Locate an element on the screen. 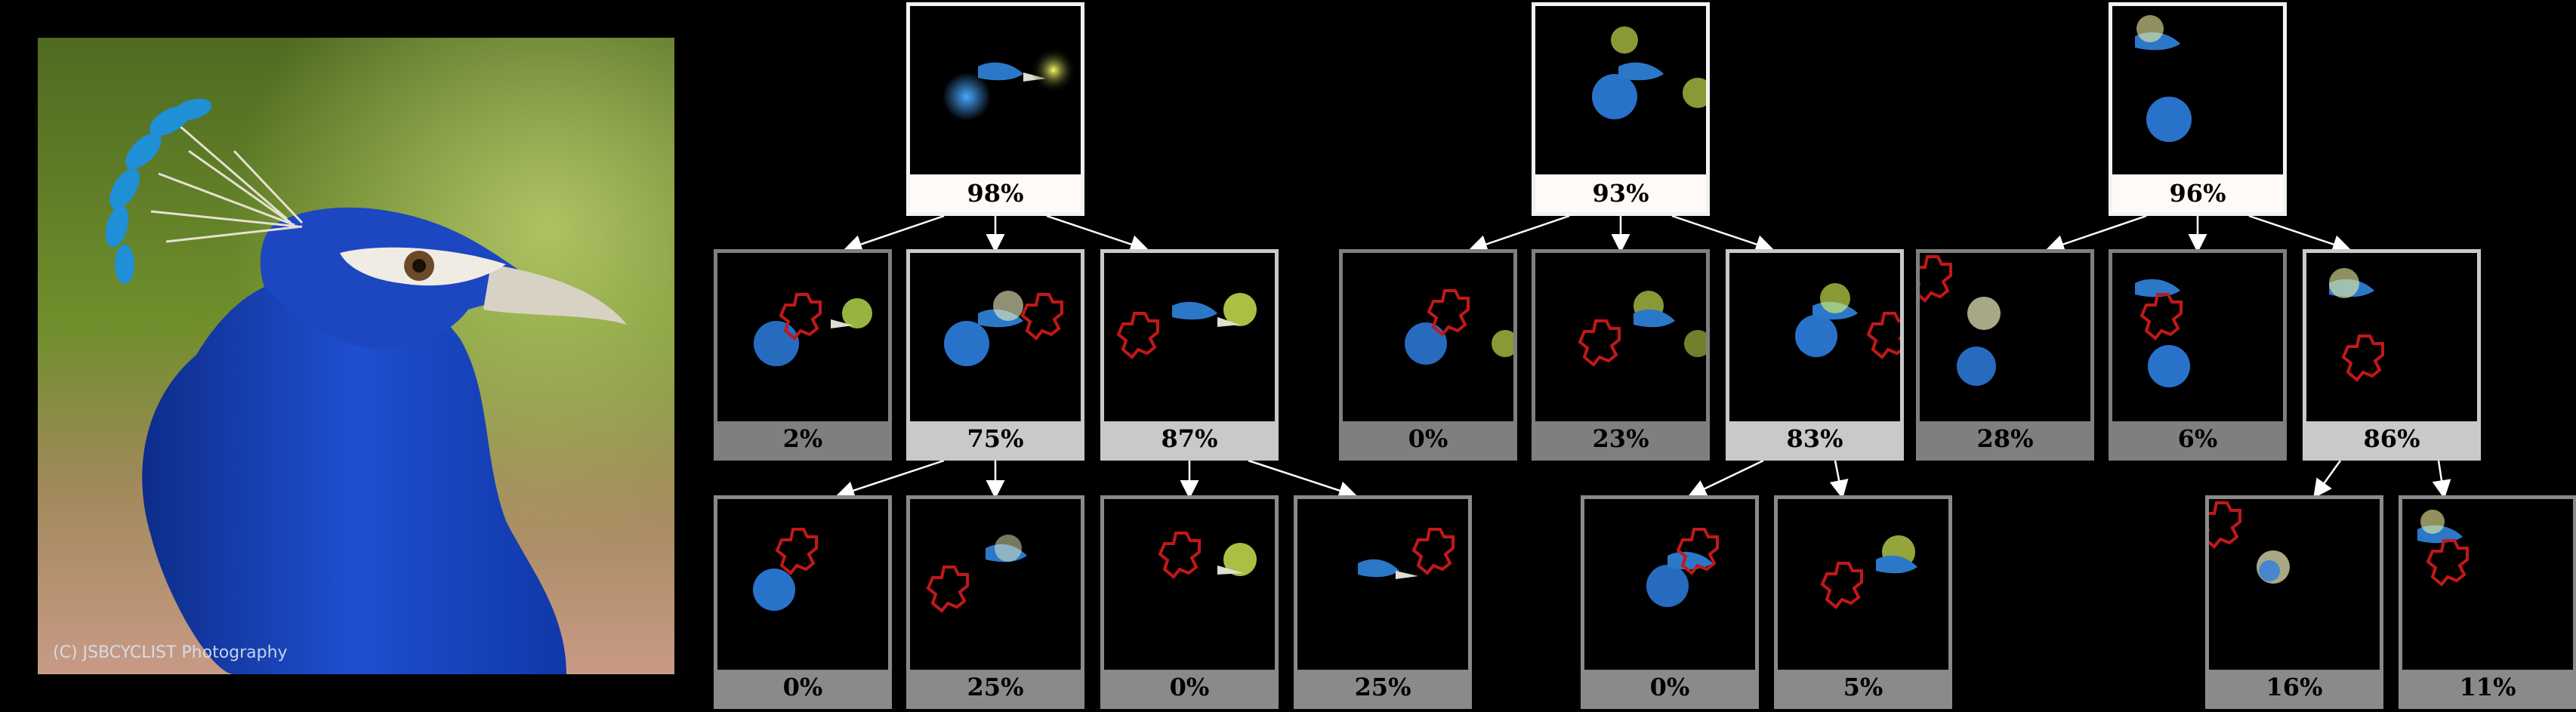 Image resolution: width=2576 pixels, height=712 pixels. tree3-root: 96% is located at coordinates (2198, 109).